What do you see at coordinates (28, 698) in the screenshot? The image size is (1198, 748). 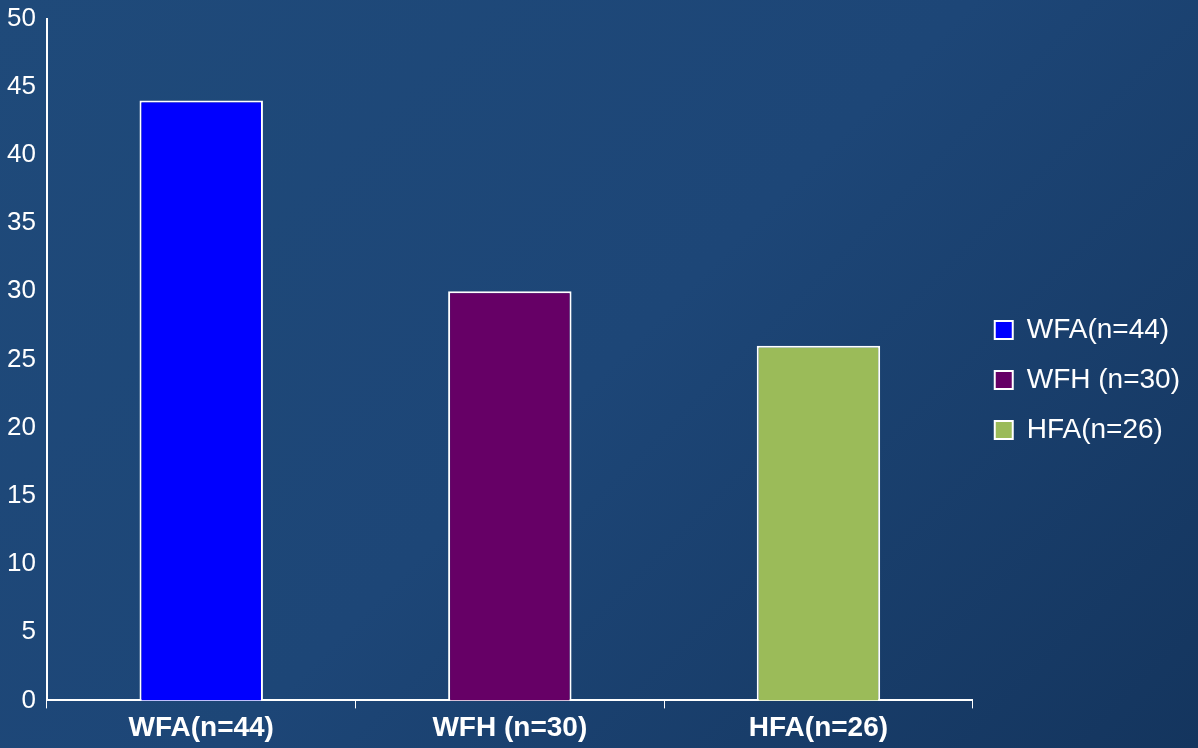 I see `y-tick-label: 0` at bounding box center [28, 698].